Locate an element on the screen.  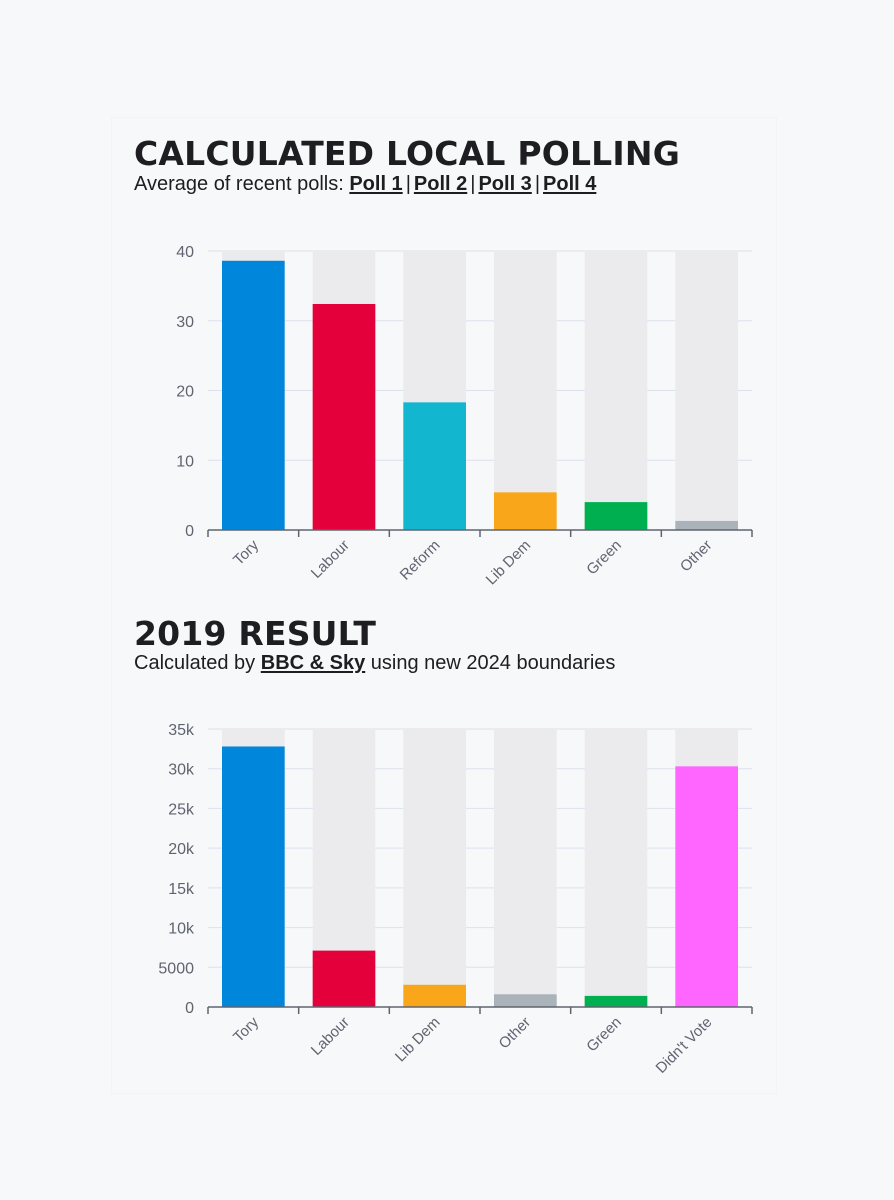
bbc-sky-link: BBC & Sky is located at coordinates (313, 663).